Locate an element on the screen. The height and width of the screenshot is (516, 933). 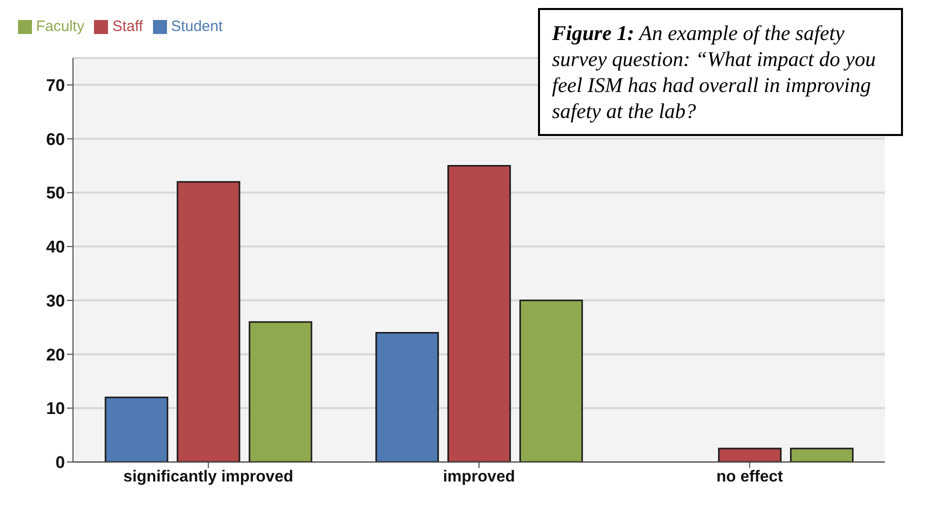
y-tick-label: 30 is located at coordinates (55, 300).